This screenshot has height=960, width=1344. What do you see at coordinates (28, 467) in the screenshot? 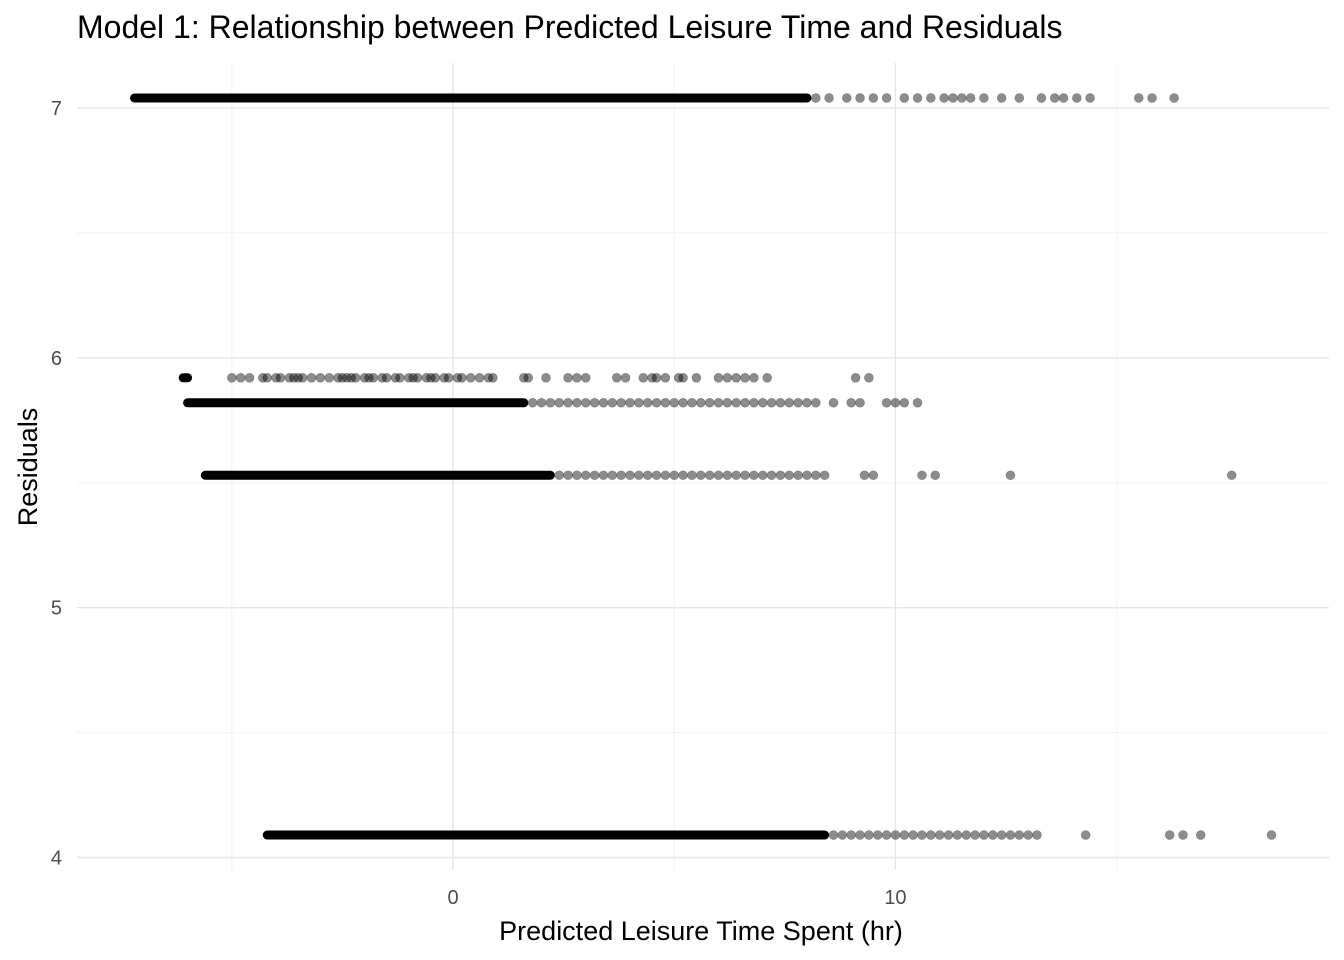
I see `y-axis-label: Residuals` at bounding box center [28, 467].